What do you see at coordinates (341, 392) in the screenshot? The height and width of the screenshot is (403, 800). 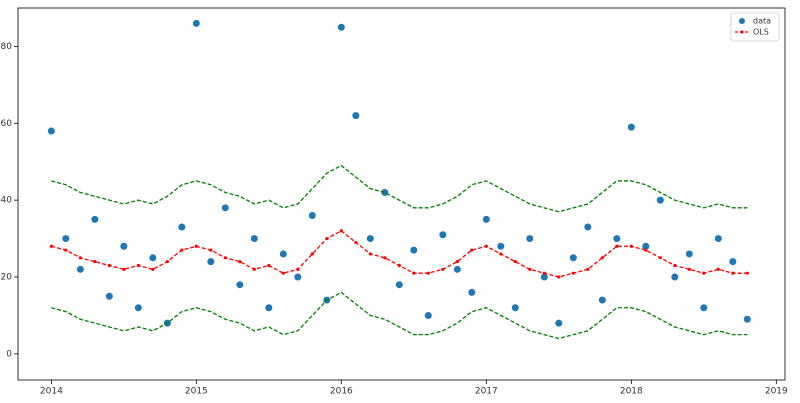 I see `x-tick-label: 2016` at bounding box center [341, 392].